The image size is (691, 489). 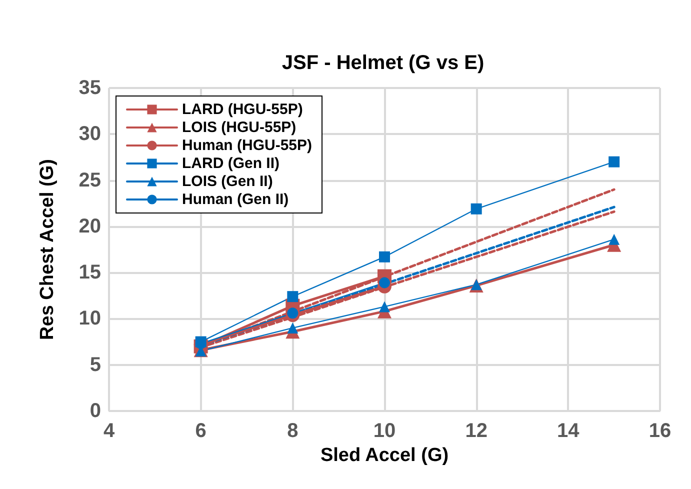 I want to click on y-tick-label: 20, so click(x=89, y=226).